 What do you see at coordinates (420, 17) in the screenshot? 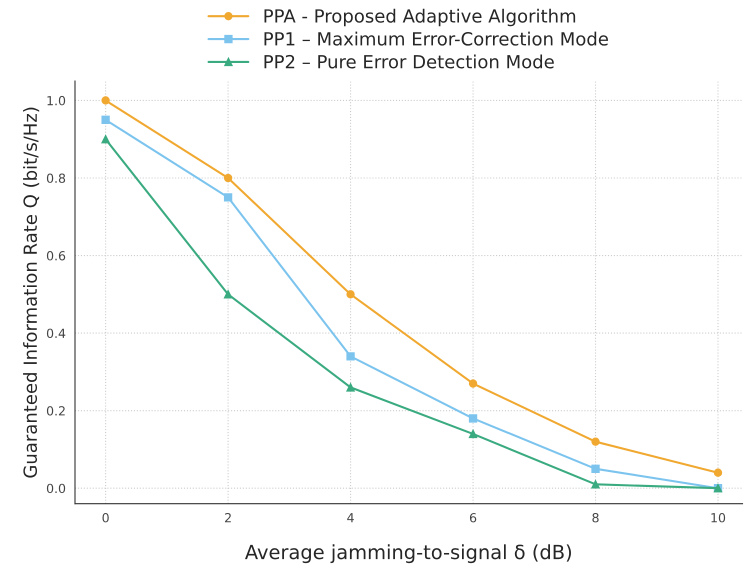
I see `legend-label: PPA - Proposed Adaptive Algorithm` at bounding box center [420, 17].